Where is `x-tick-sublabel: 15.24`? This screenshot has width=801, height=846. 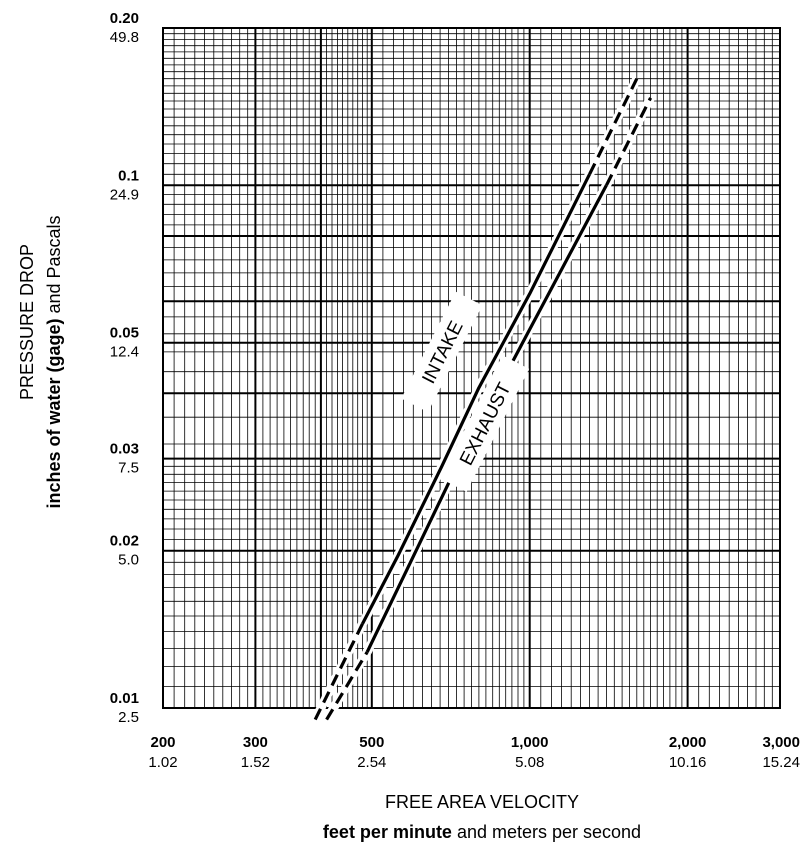
x-tick-sublabel: 15.24 is located at coordinates (781, 762).